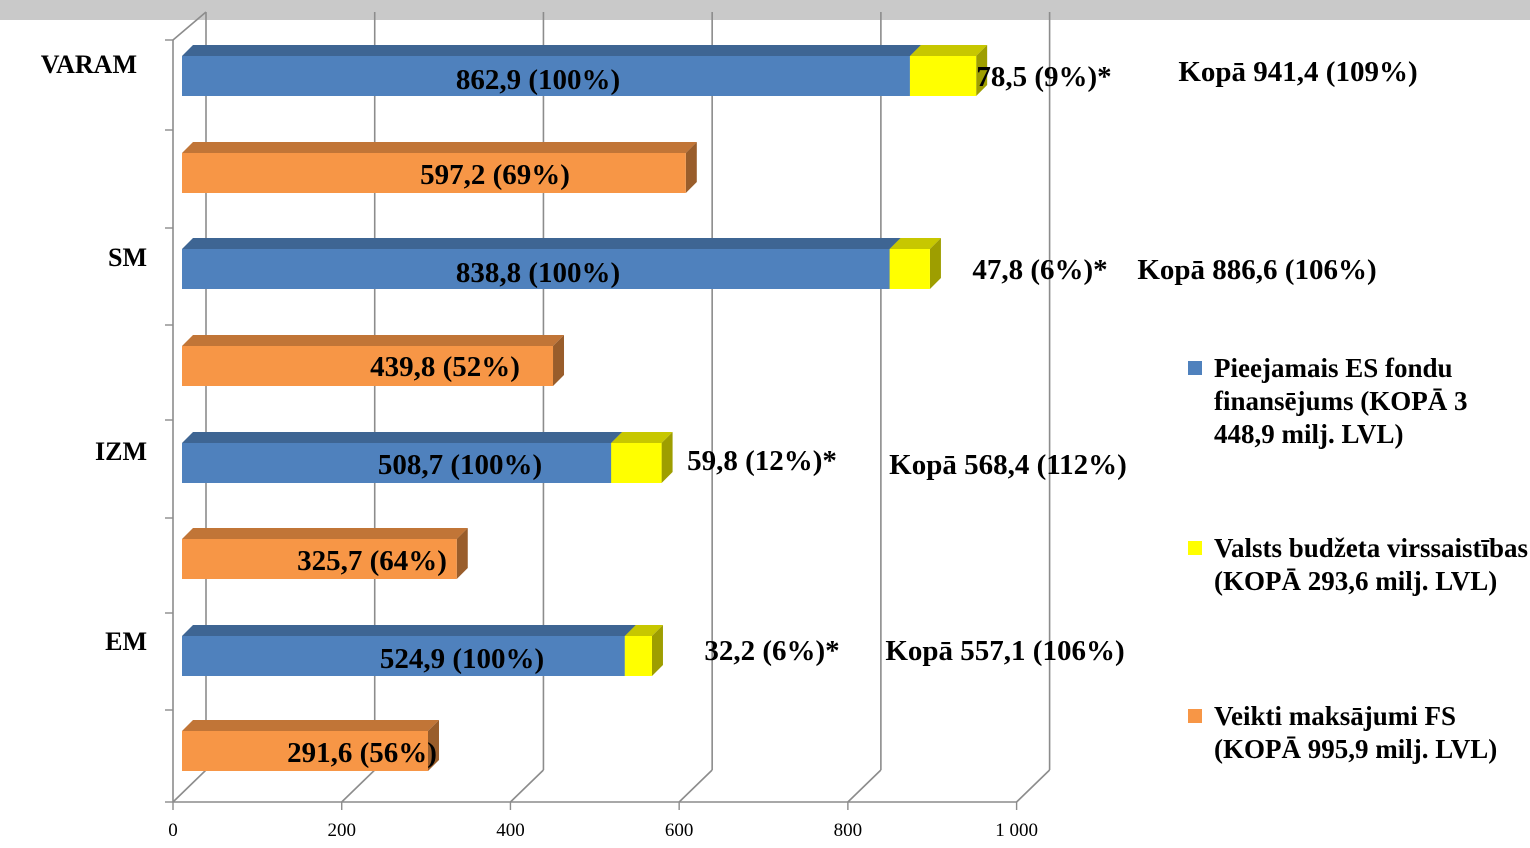 This screenshot has height=848, width=1530. What do you see at coordinates (462, 659) in the screenshot?
I see `data-label-available-em: 524,9 (100%)` at bounding box center [462, 659].